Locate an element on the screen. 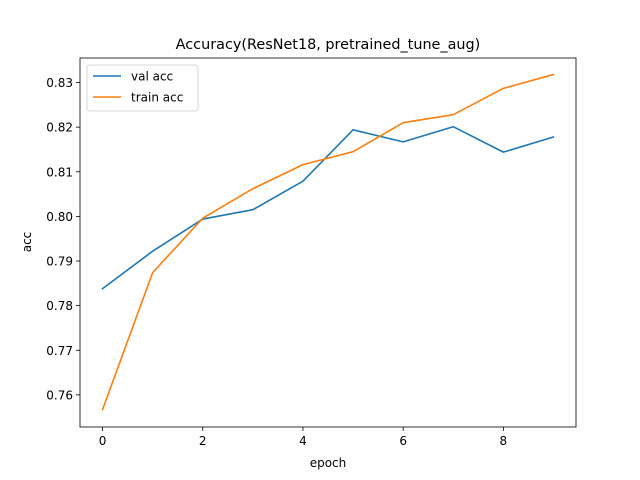 The image size is (640, 480). x-axis-ticks: 0 2 4 6 8 is located at coordinates (303, 437).